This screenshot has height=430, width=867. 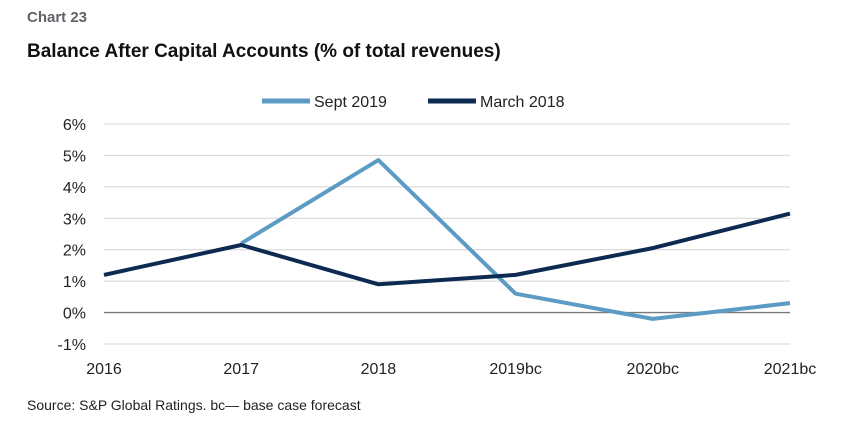 What do you see at coordinates (104, 369) in the screenshot?
I see `x-tick-label: 2016` at bounding box center [104, 369].